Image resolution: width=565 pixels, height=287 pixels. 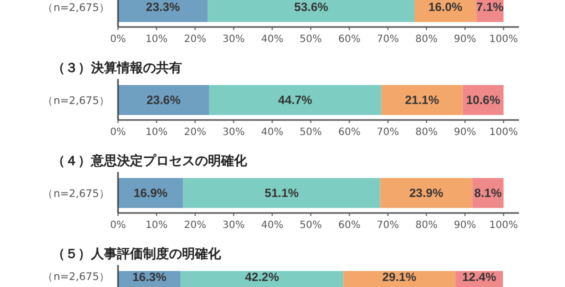 I want to click on data-label: 29.1%, so click(x=399, y=277).